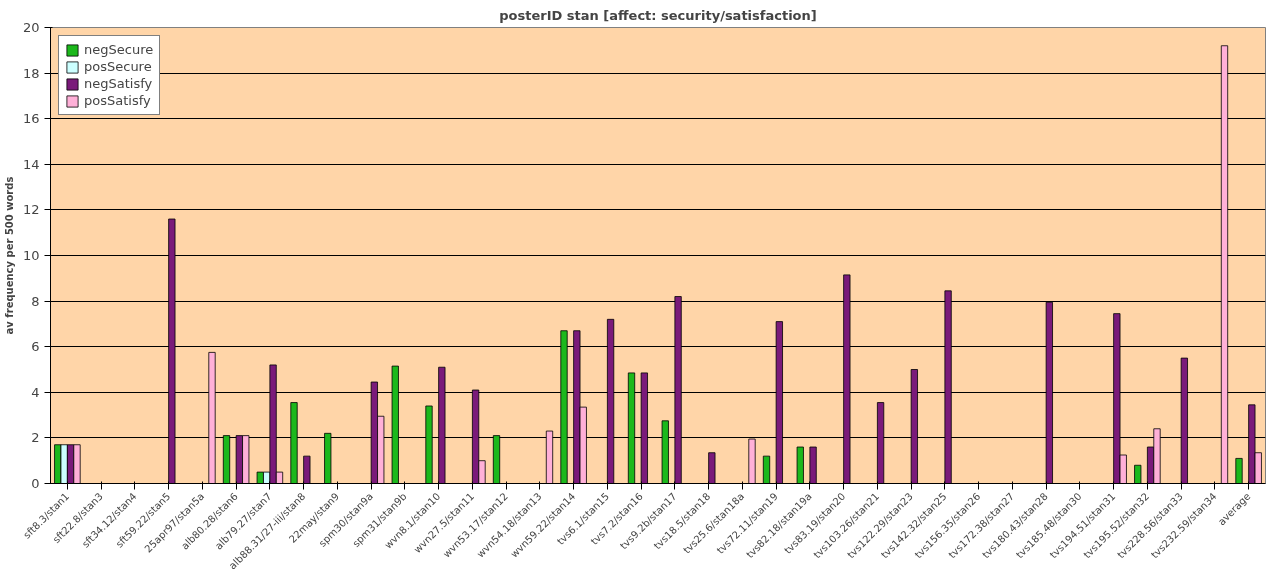 Image resolution: width=1287 pixels, height=583 pixels. Describe the element at coordinates (118, 83) in the screenshot. I see `legend-label: negSatisfy` at that location.